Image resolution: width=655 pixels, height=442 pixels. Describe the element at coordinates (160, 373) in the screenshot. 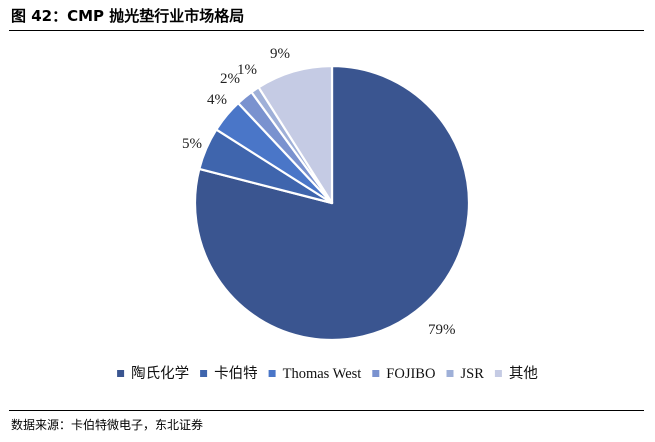

I see `legend-label-0: 陶氏化学` at that location.